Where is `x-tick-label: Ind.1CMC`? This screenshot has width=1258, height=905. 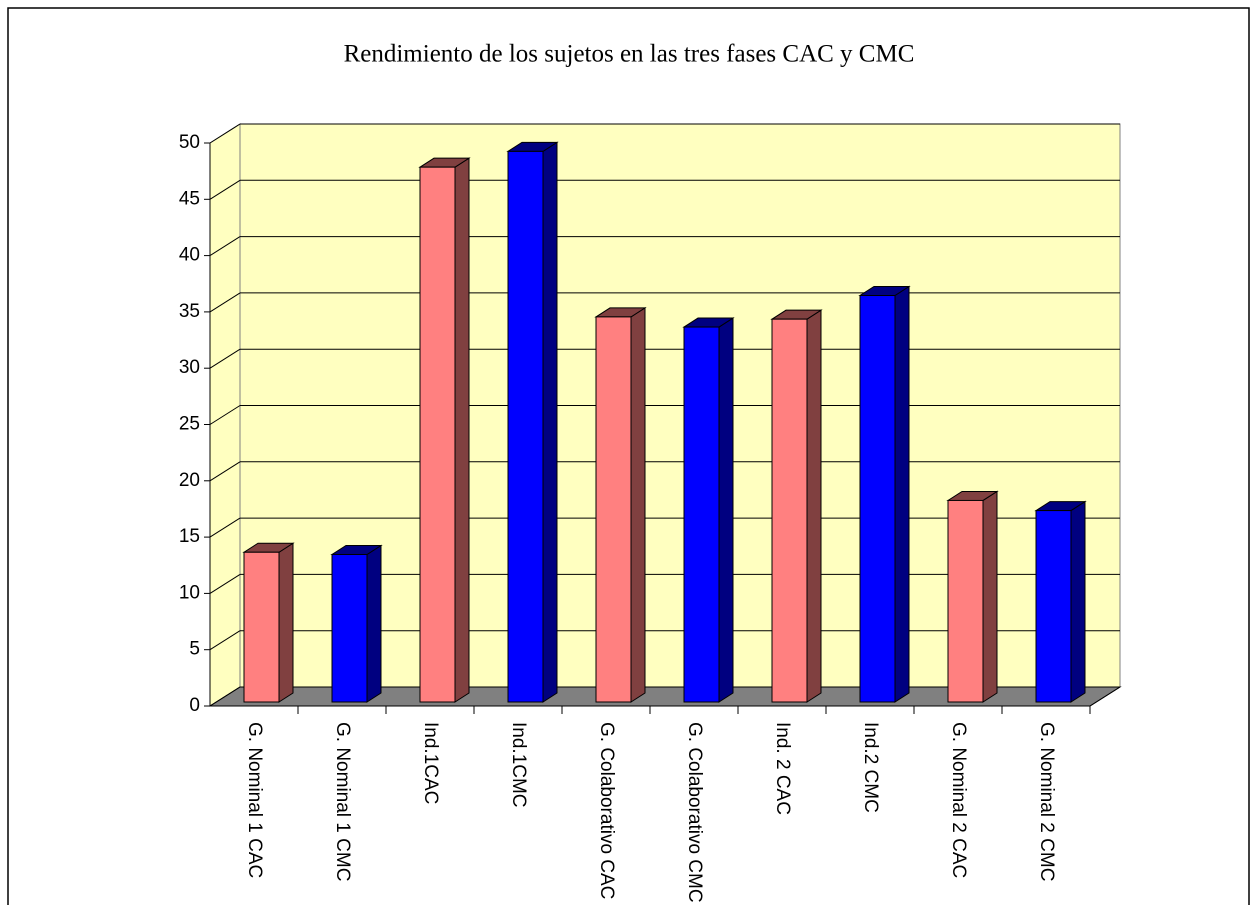 x-tick-label: Ind.1CMC is located at coordinates (518, 765).